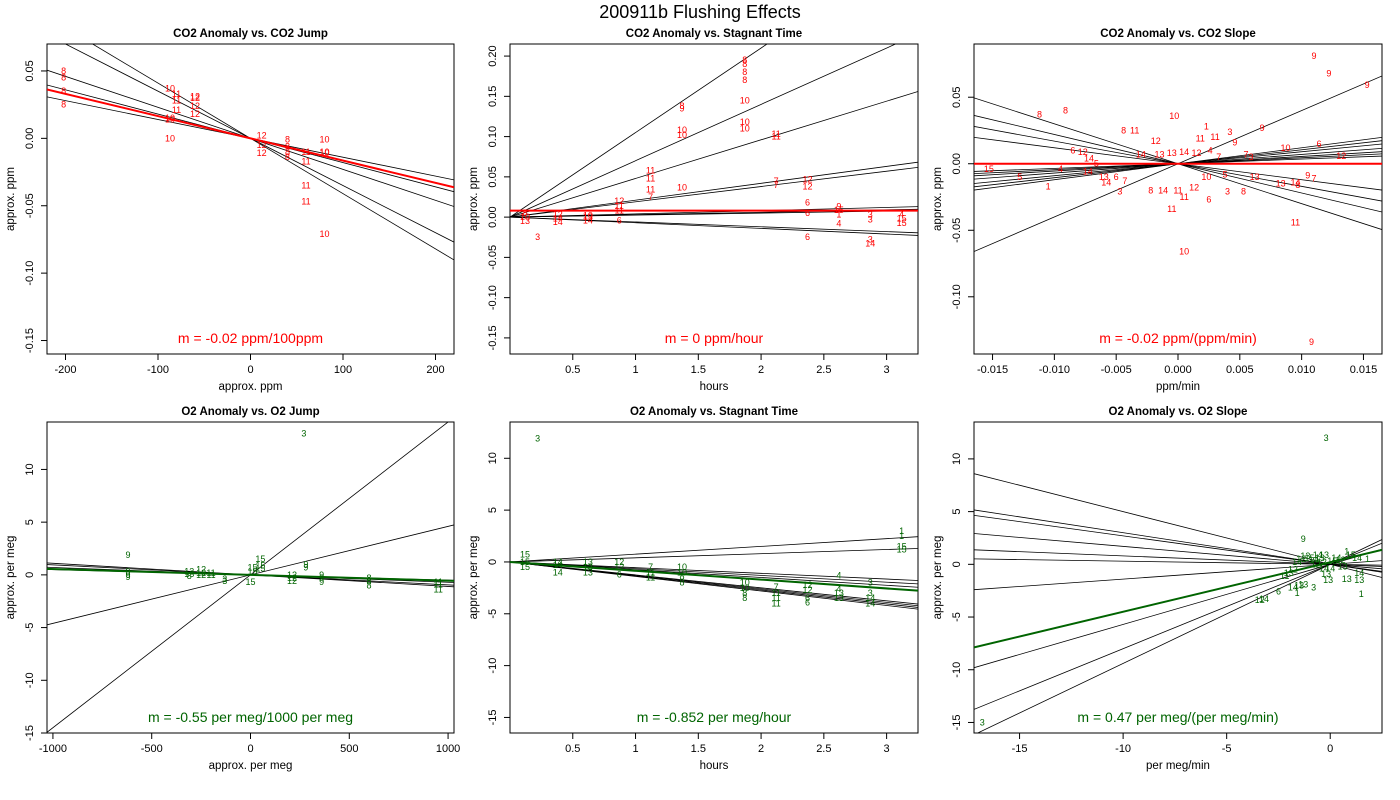 This screenshot has width=1400, height=800. Describe the element at coordinates (11, 578) in the screenshot. I see `y-axis-label: approx. per meg` at that location.